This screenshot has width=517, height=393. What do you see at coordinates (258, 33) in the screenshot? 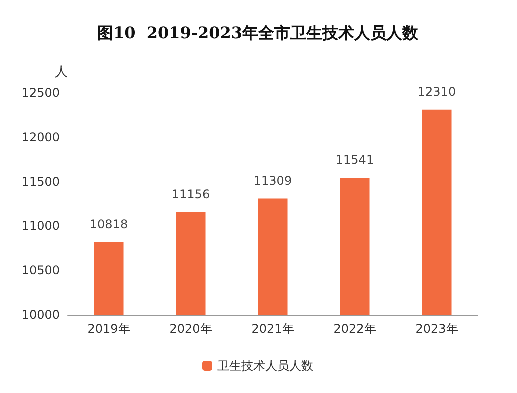
I see `chart-title: 图10 2019-2023年全市卫生技术人员人数` at bounding box center [258, 33].